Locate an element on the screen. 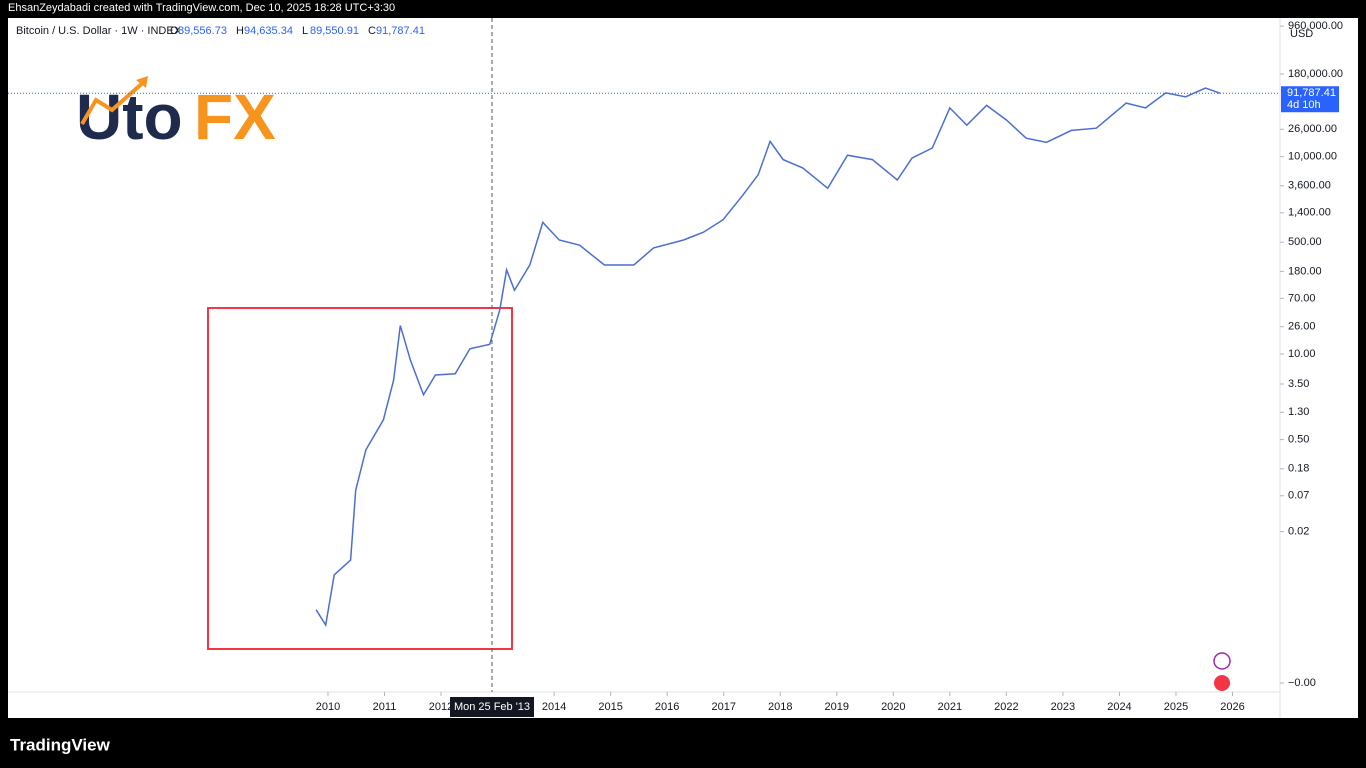 This screenshot has height=768, width=1366. ohlc-key: H is located at coordinates (240, 31).